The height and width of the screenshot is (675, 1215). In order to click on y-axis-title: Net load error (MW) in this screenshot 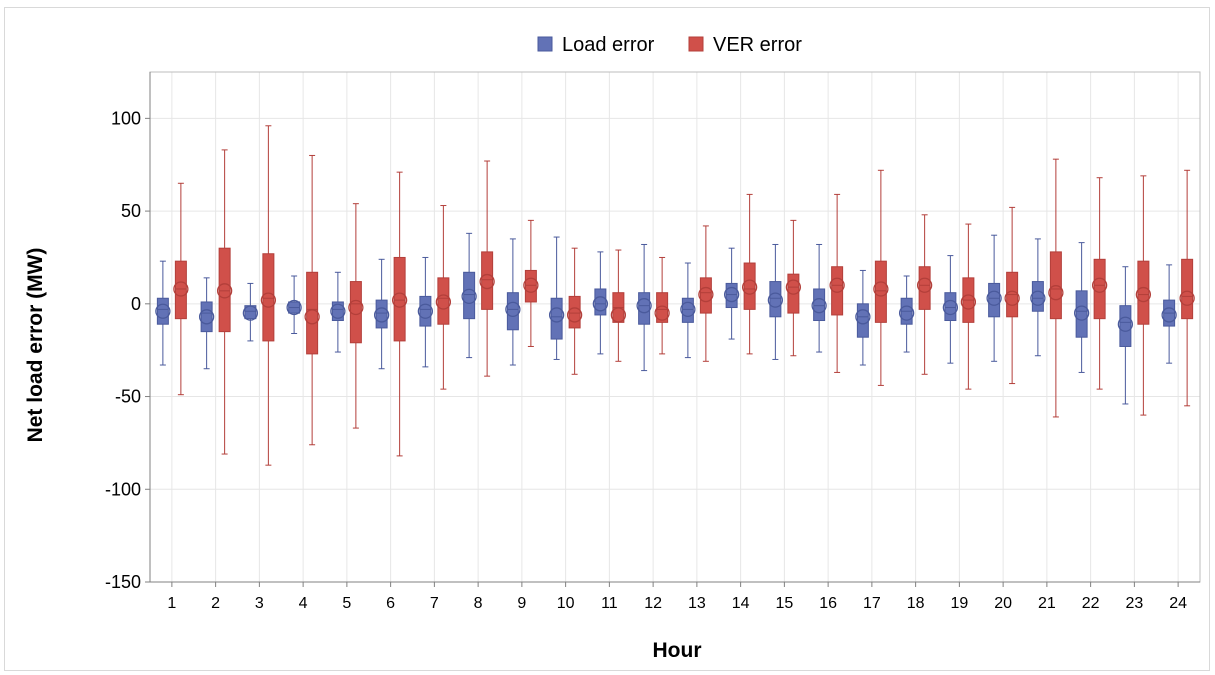, I will do `click(35, 345)`.